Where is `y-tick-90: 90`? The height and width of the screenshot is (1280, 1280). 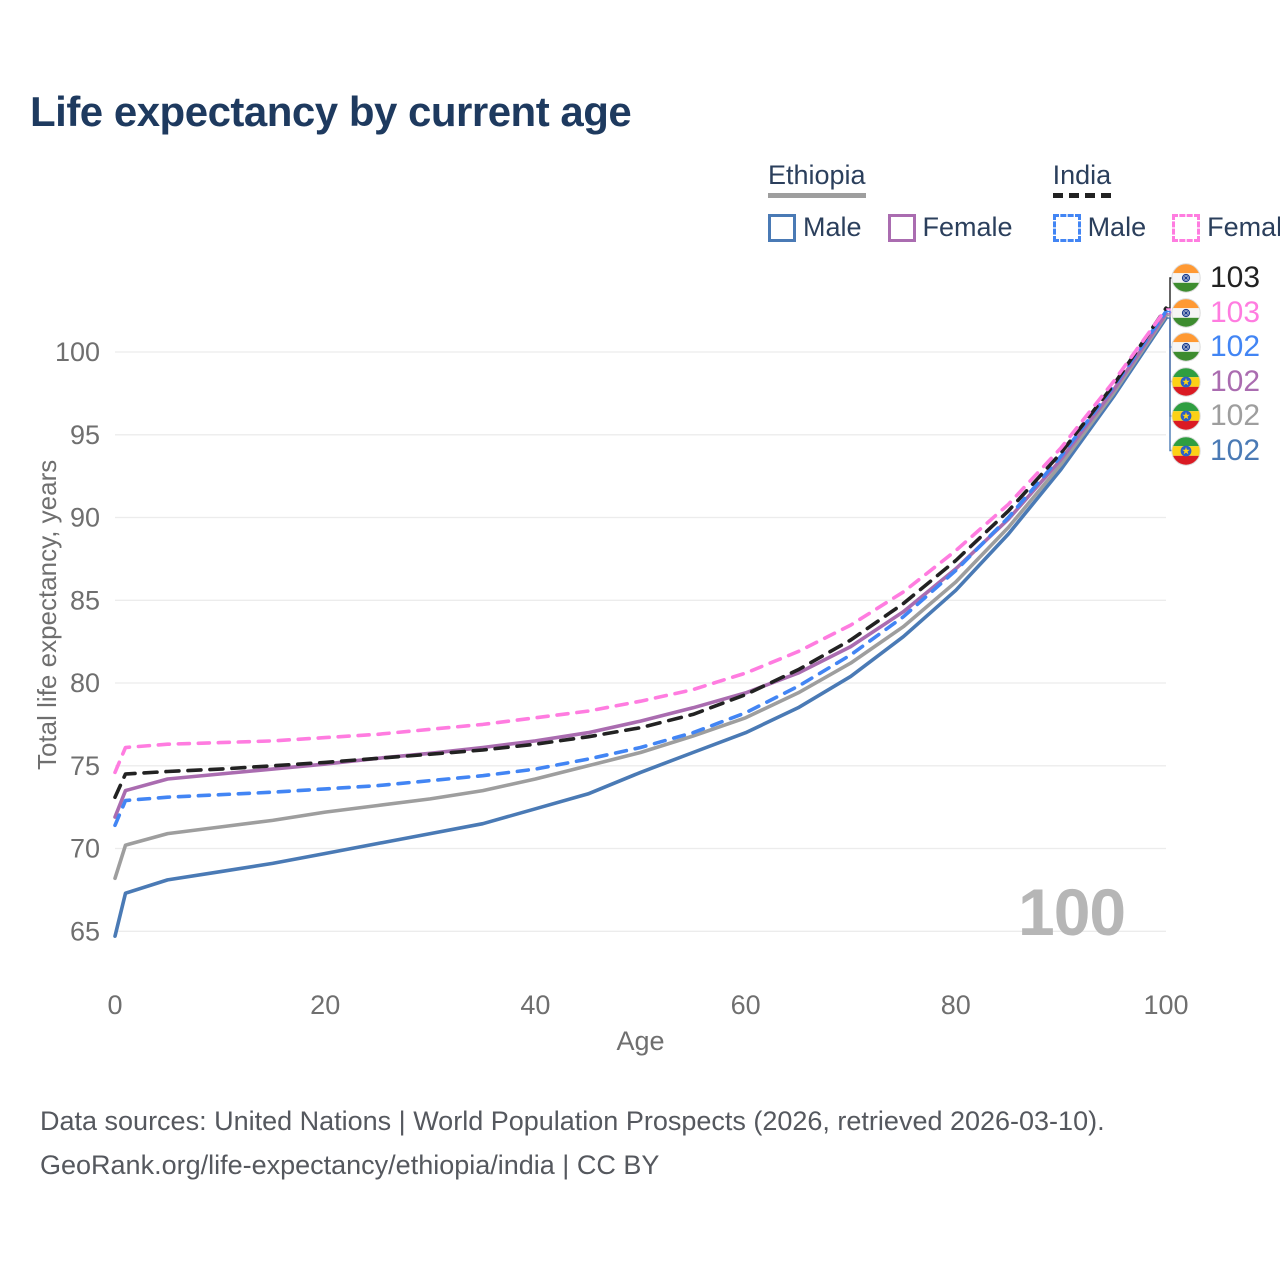
y-tick-90: 90 is located at coordinates (85, 518).